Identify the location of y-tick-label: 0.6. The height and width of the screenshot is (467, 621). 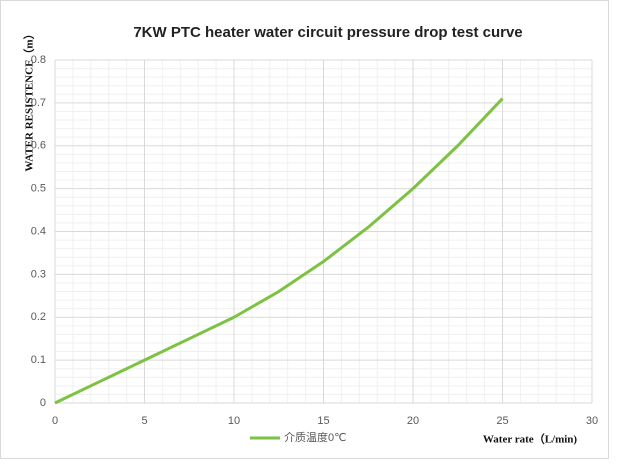
(38, 146).